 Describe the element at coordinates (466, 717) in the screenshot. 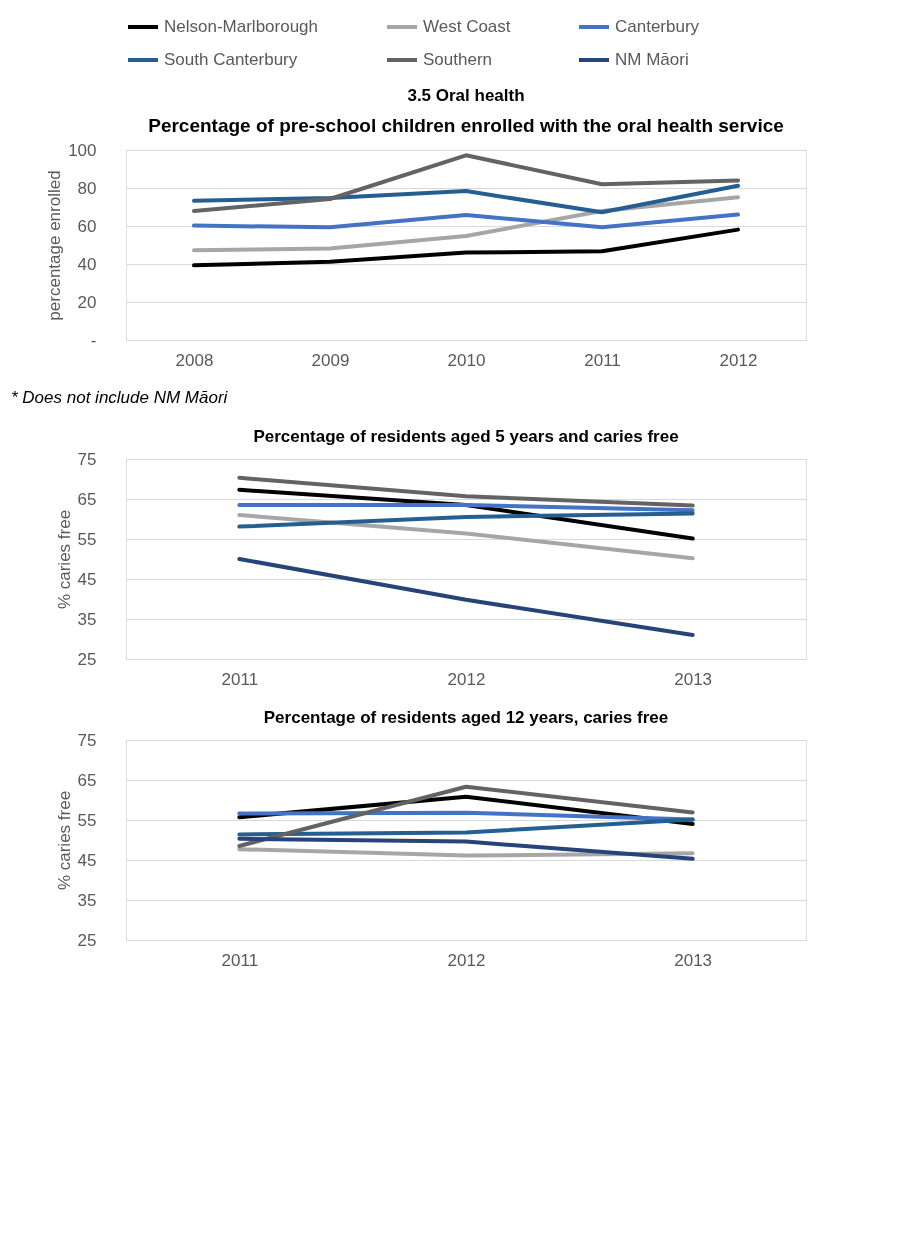

I see `chart-title: Percentage of residents aged 12 years, caries free` at that location.